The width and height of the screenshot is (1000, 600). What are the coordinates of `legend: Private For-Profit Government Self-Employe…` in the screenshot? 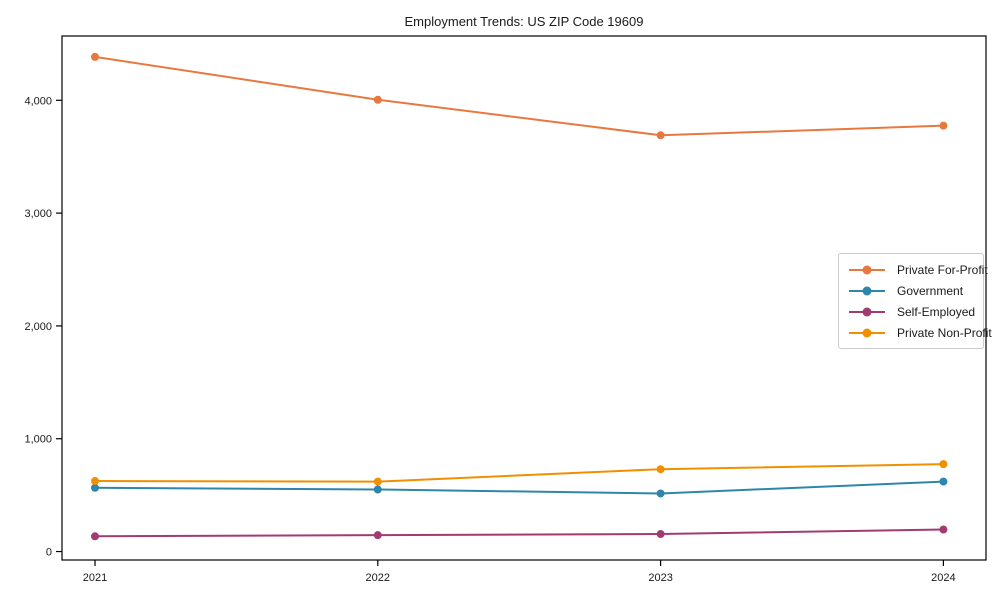 It's located at (915, 301).